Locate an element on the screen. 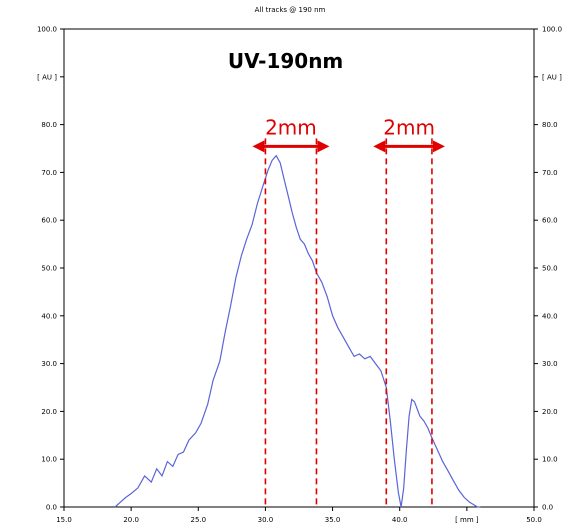 Image resolution: width=569 pixels, height=530 pixels. y-tick-label: 30.0 is located at coordinates (49, 364).